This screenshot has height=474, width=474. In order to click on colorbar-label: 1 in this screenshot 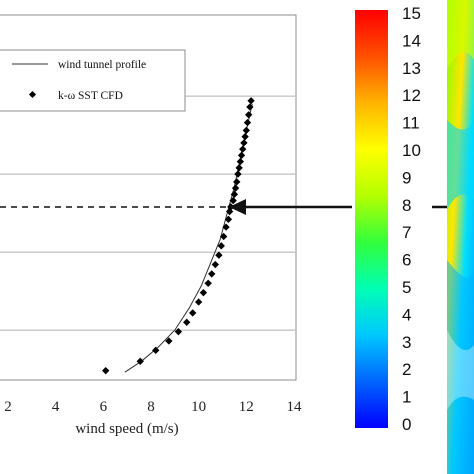, I will do `click(406, 397)`.